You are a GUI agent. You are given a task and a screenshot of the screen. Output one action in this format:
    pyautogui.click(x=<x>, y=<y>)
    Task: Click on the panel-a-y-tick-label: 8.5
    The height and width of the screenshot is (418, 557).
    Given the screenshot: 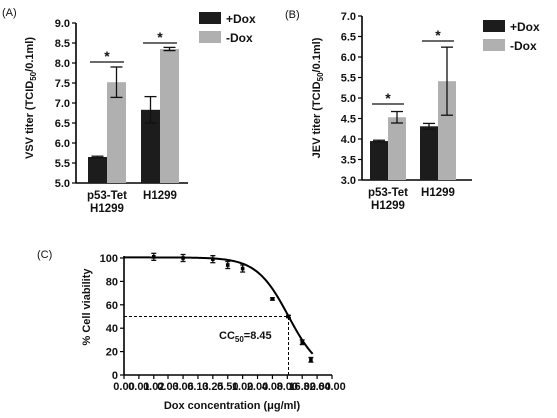 What is the action you would take?
    pyautogui.click(x=62, y=44)
    